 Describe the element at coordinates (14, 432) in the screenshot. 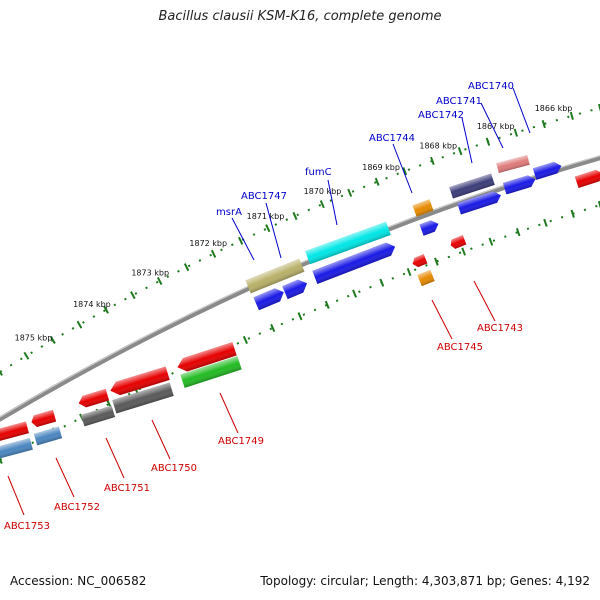

I see `gene-abc1753` at that location.